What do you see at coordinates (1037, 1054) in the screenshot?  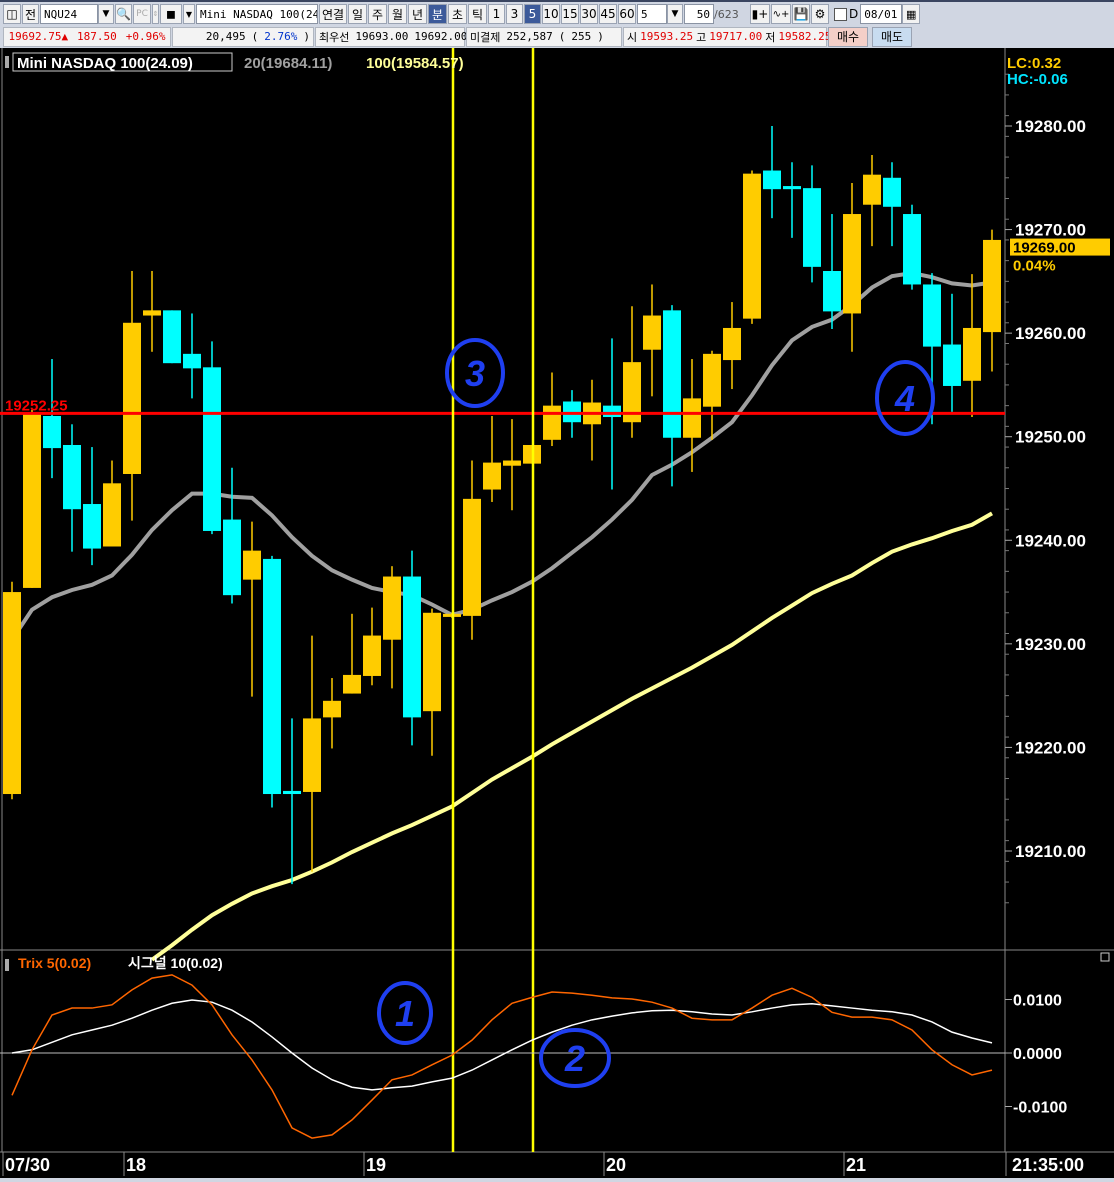 I see `trix-tick-label: 0.0000` at bounding box center [1037, 1054].